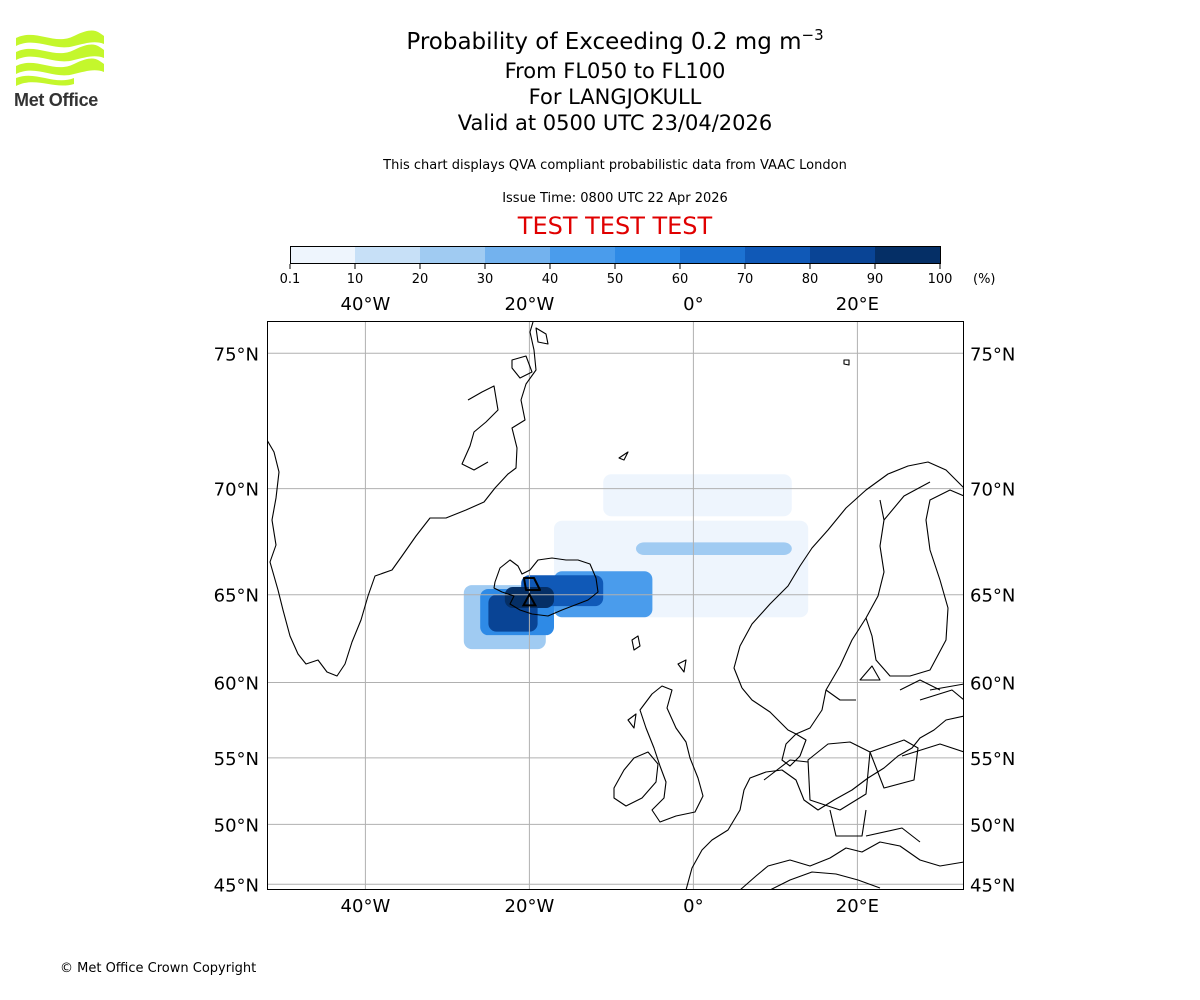  I want to click on met-office-logo: Met Office, so click(64, 70).